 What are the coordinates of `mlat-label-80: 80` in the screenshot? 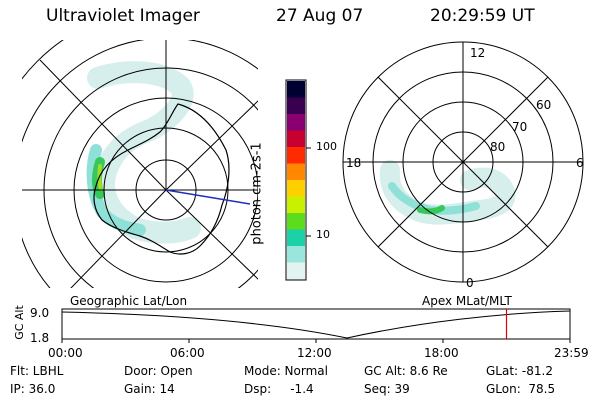 It's located at (498, 147).